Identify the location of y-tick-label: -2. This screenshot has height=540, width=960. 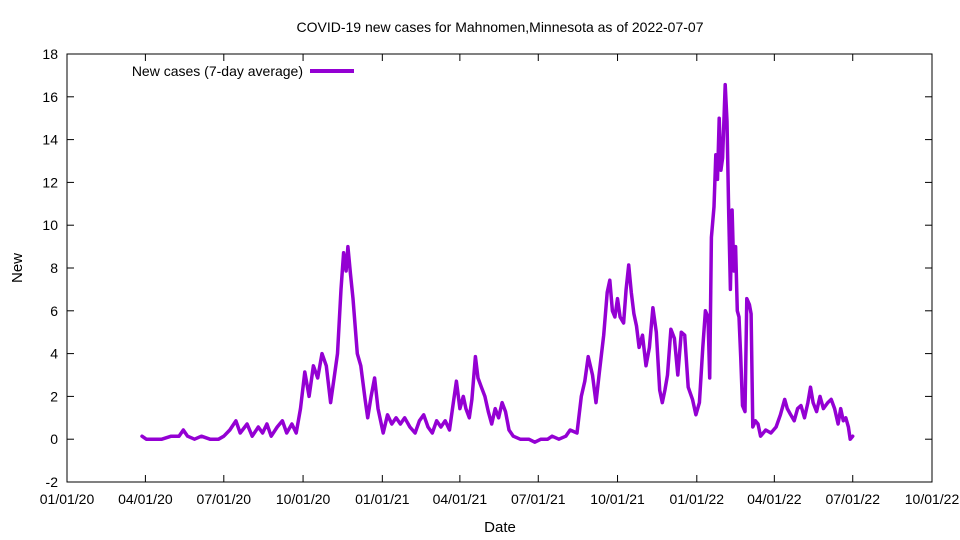
(52, 482).